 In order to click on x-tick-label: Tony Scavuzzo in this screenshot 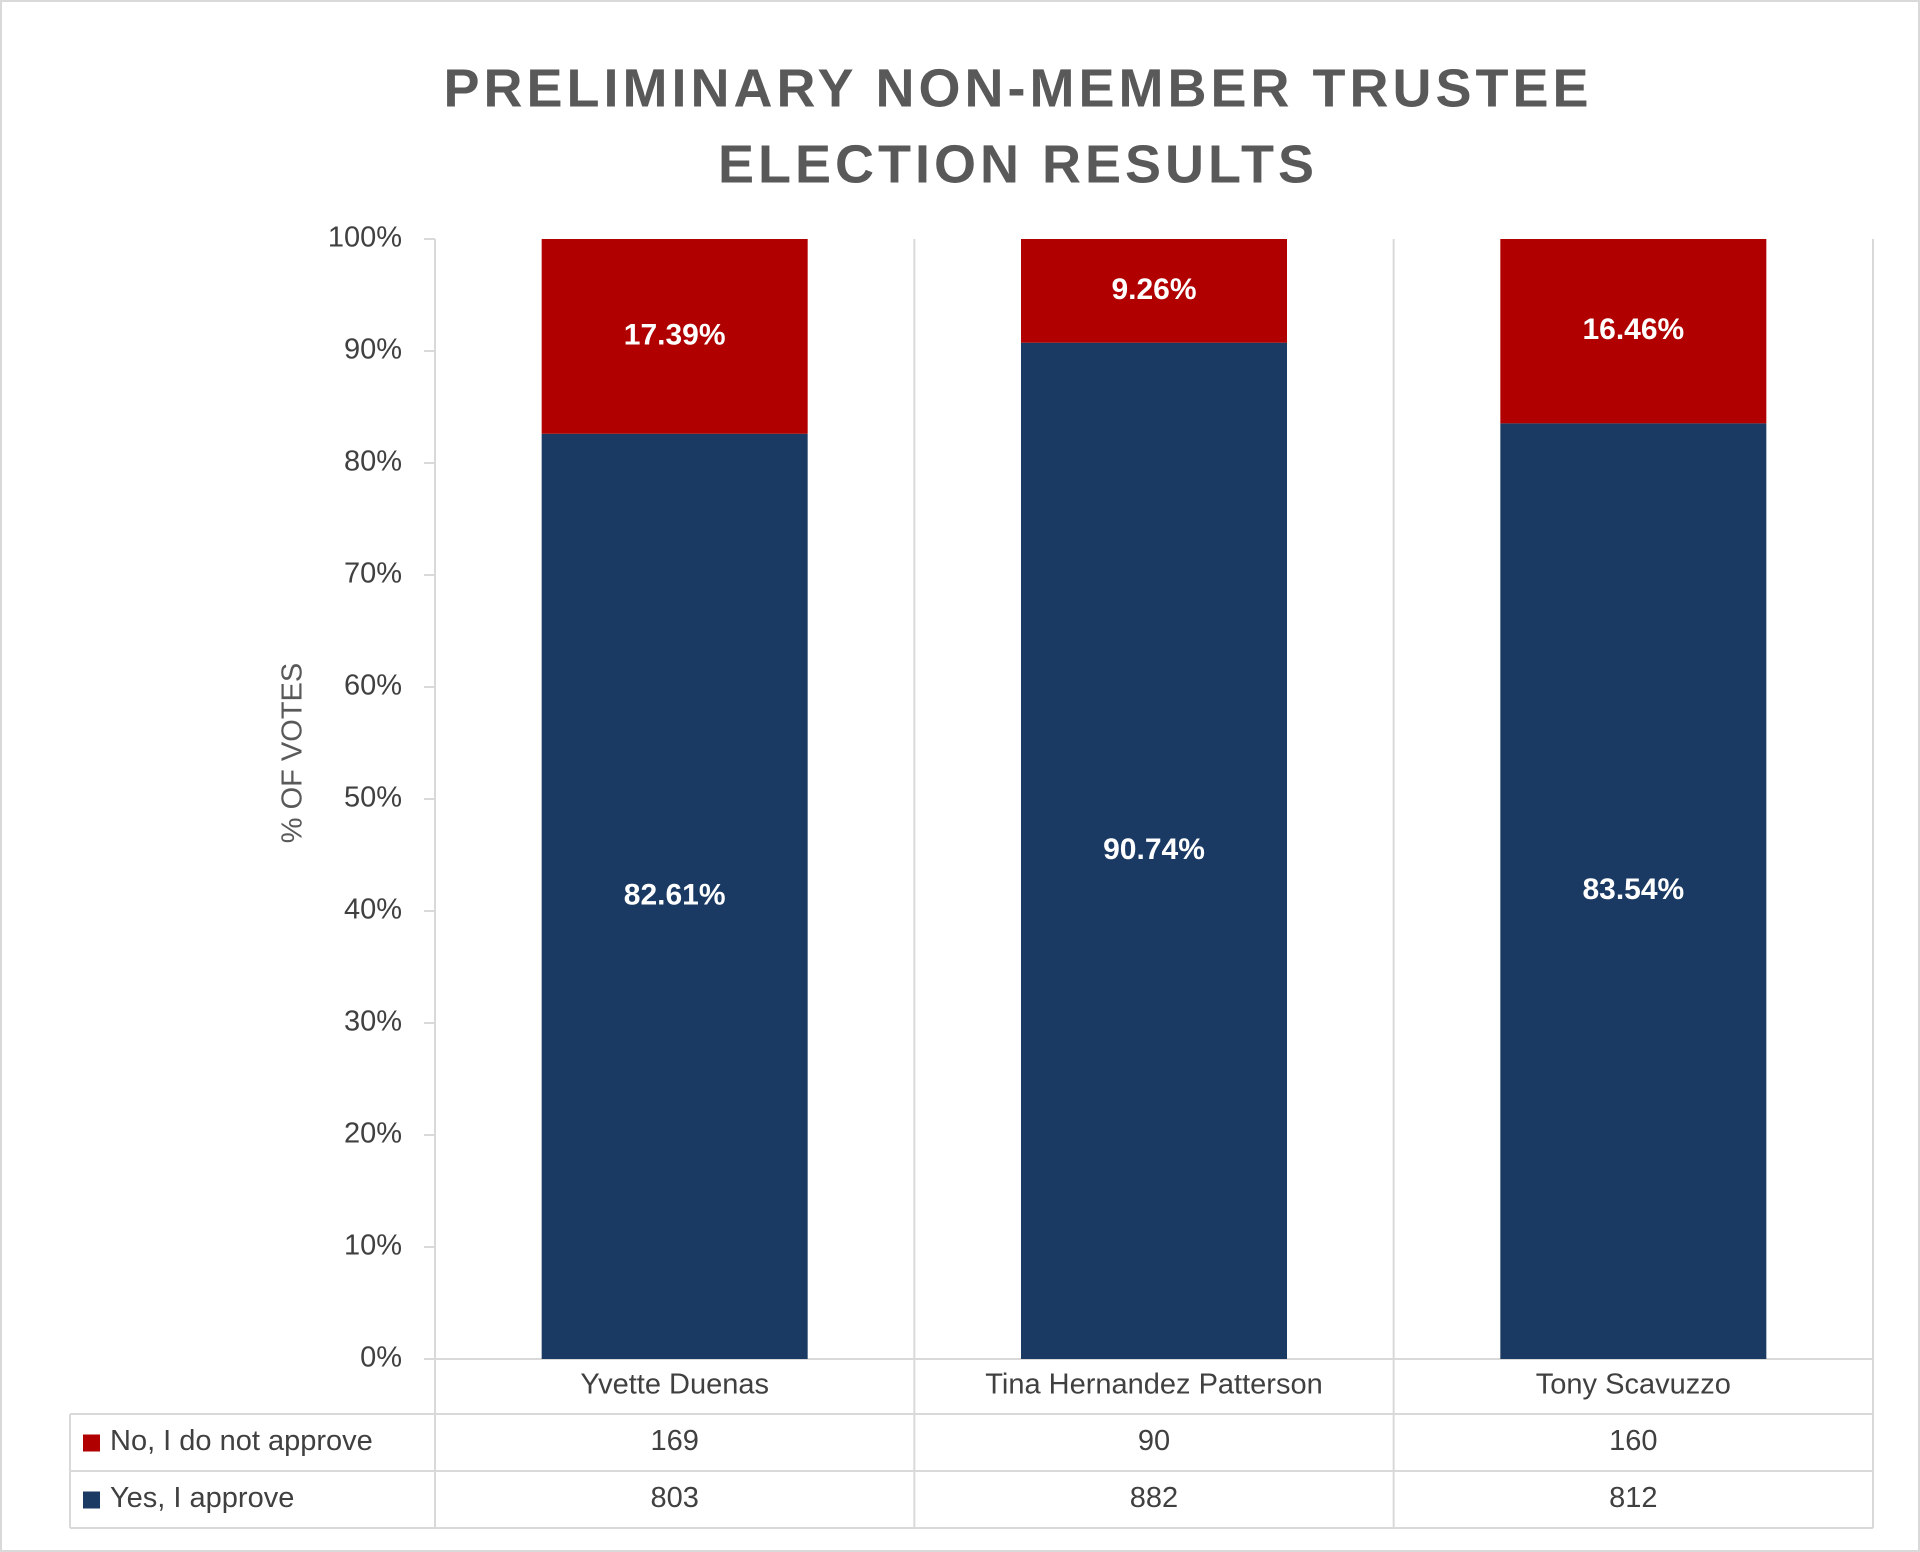, I will do `click(1633, 1385)`.